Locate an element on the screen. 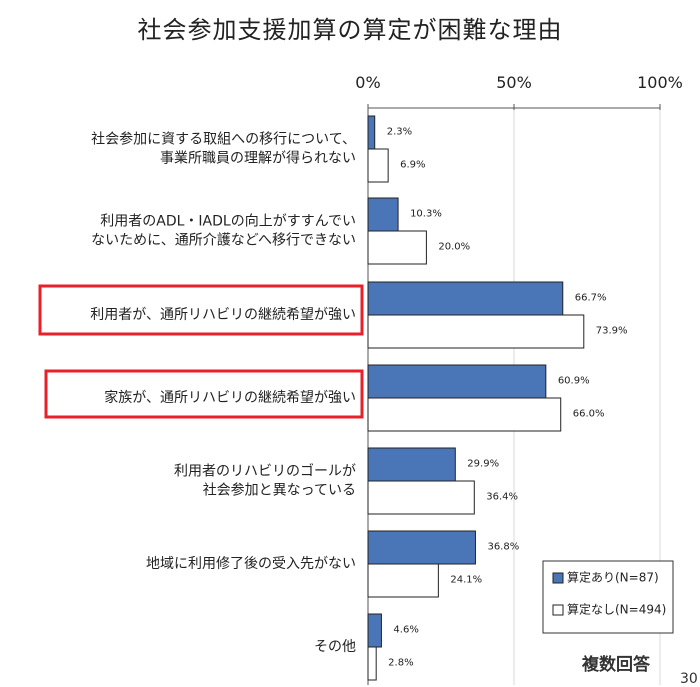 The height and width of the screenshot is (687, 700). data-label-s0-c3: 60.9% is located at coordinates (574, 381).